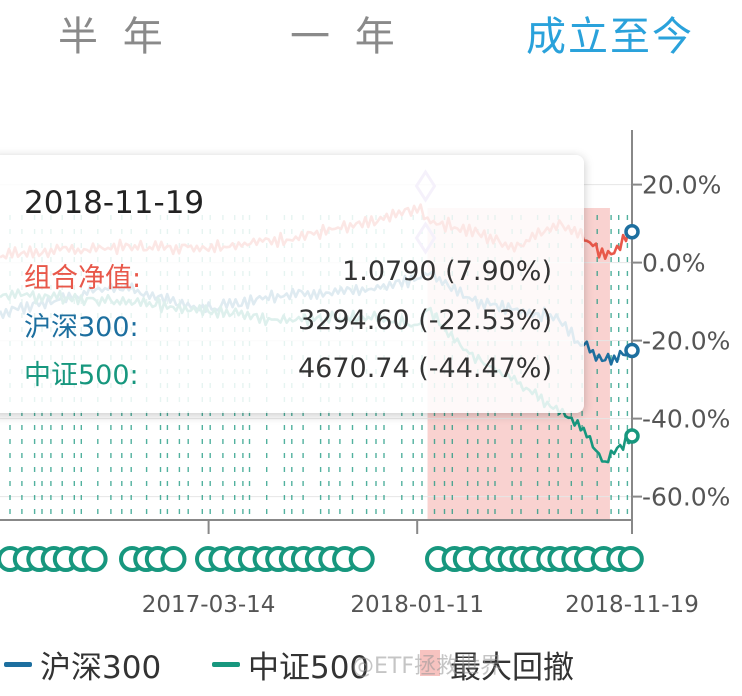  Describe the element at coordinates (632, 605) in the screenshot. I see `x-tick-label: 2018-11-19` at that location.